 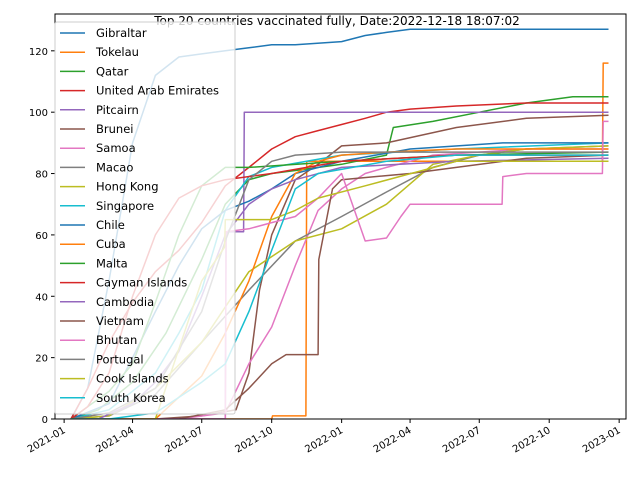 What do you see at coordinates (114, 129) in the screenshot?
I see `legend-label: Brunei` at bounding box center [114, 129].